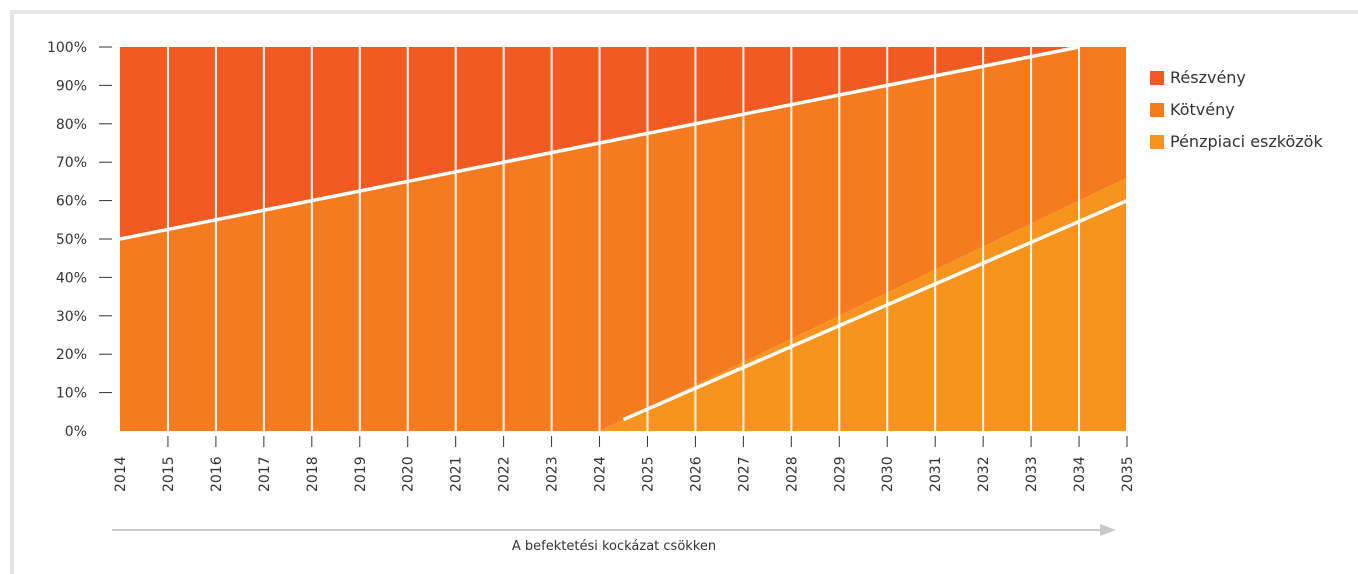  What do you see at coordinates (648, 474) in the screenshot?
I see `x-tick-label-2025: 2025` at bounding box center [648, 474].